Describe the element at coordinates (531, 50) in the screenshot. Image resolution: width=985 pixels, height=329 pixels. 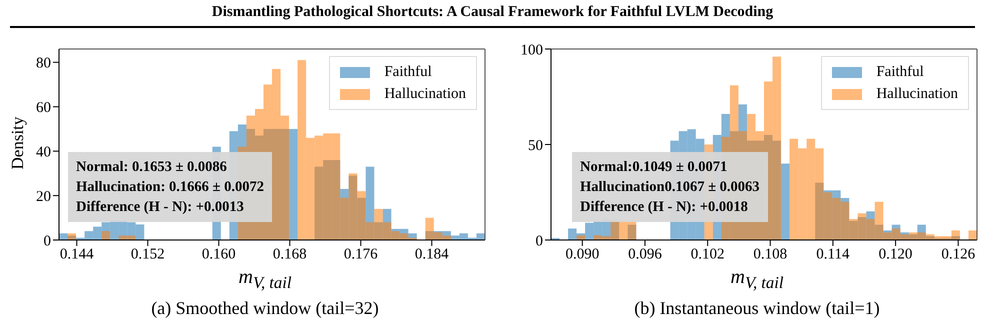
I see `y-tick-label: 100` at that location.